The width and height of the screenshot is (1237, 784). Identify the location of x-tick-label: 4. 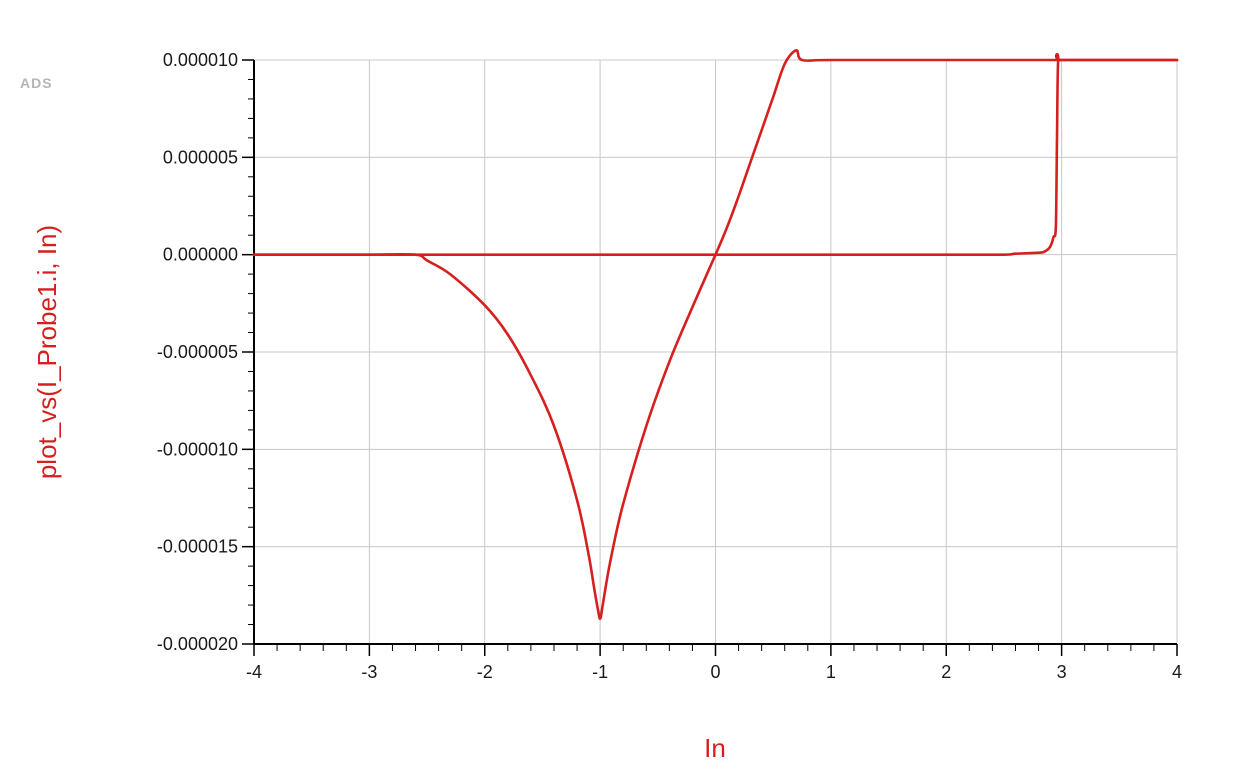
(1177, 672).